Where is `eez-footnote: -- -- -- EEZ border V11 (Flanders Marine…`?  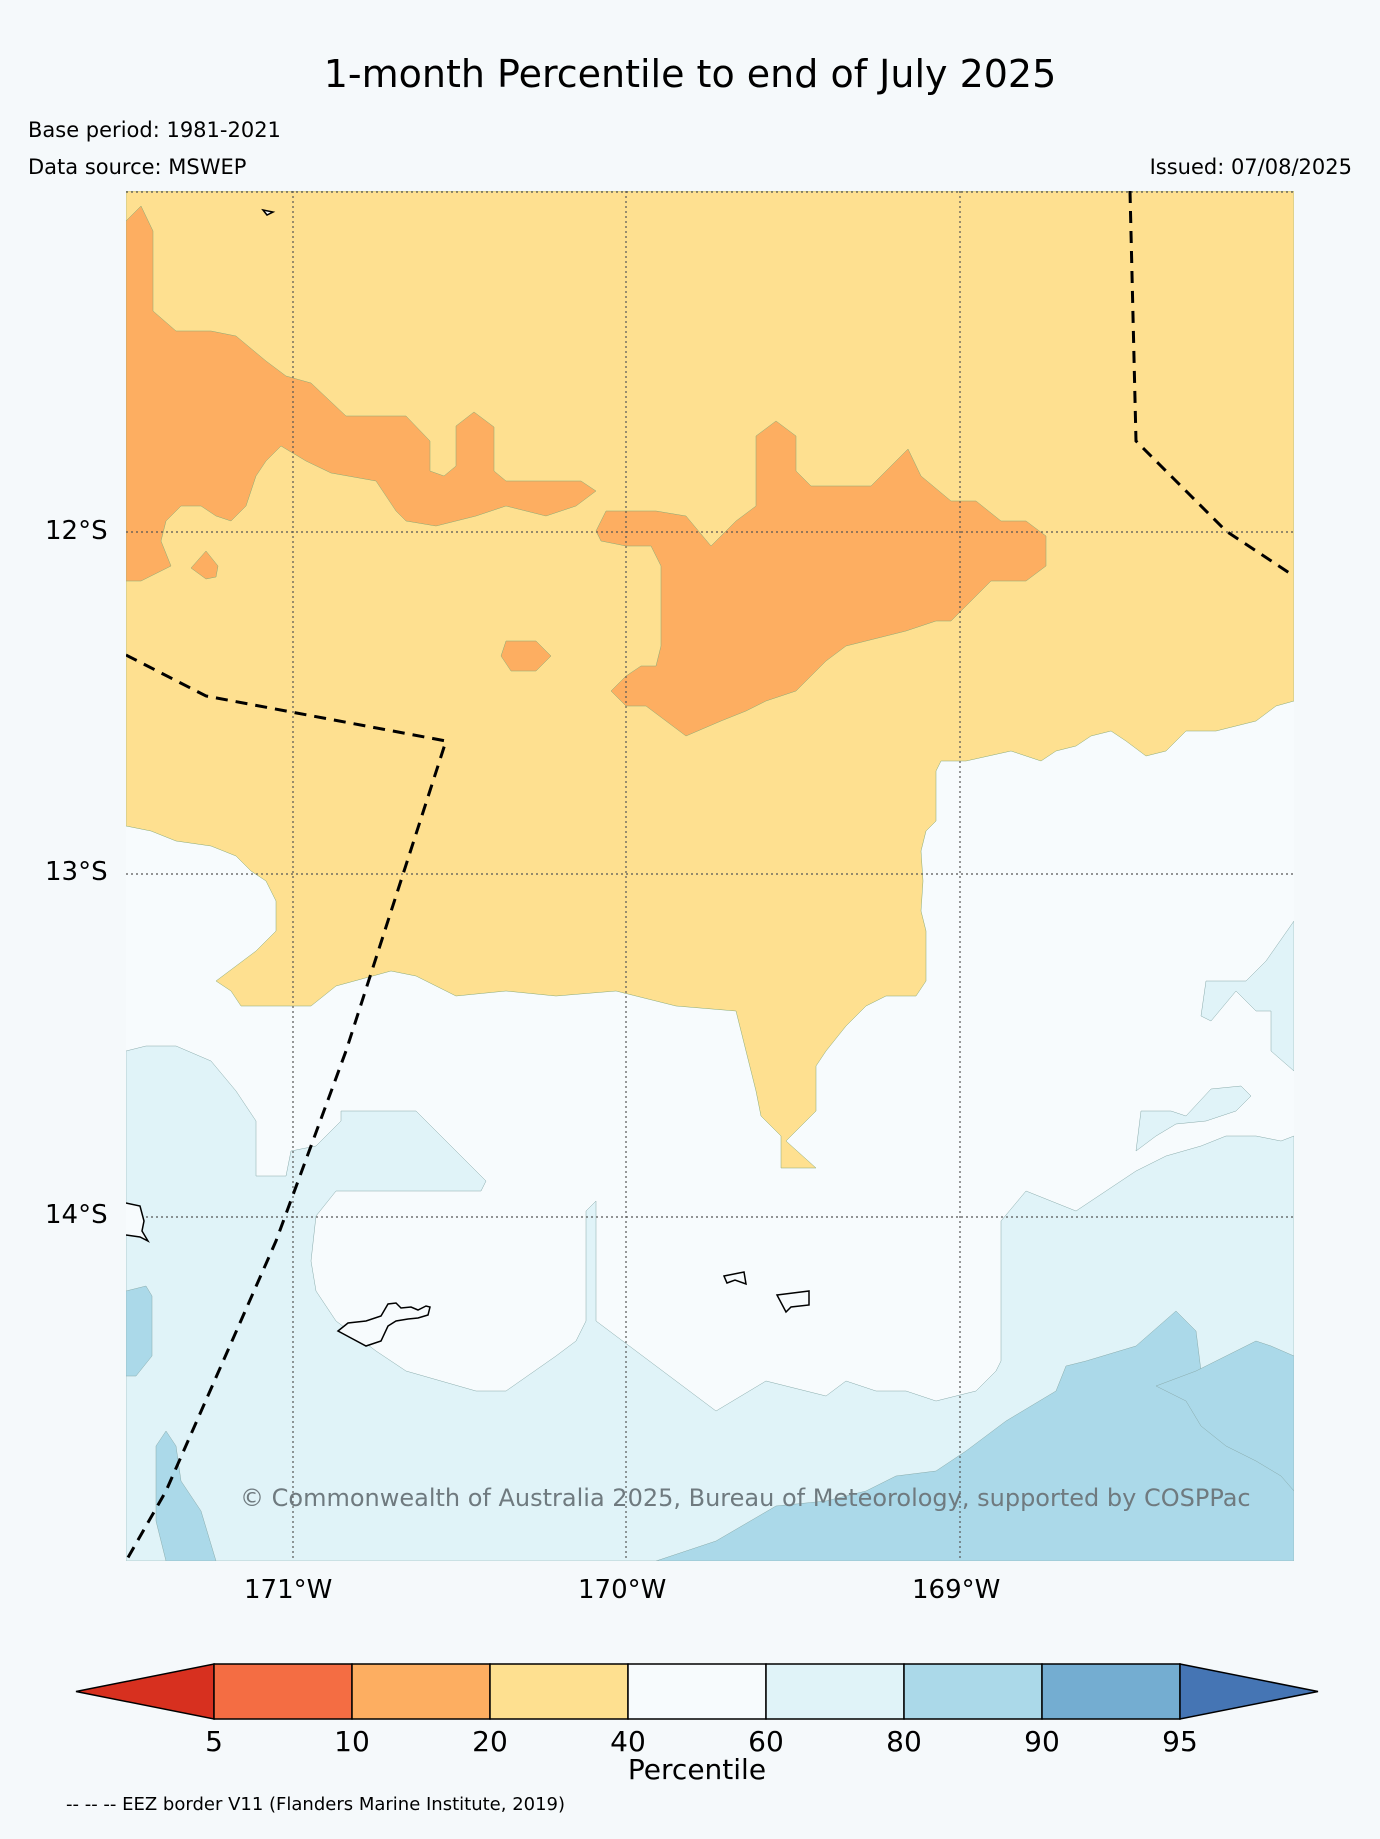
eez-footnote: -- -- -- EEZ border V11 (Flanders Marine… is located at coordinates (316, 1804).